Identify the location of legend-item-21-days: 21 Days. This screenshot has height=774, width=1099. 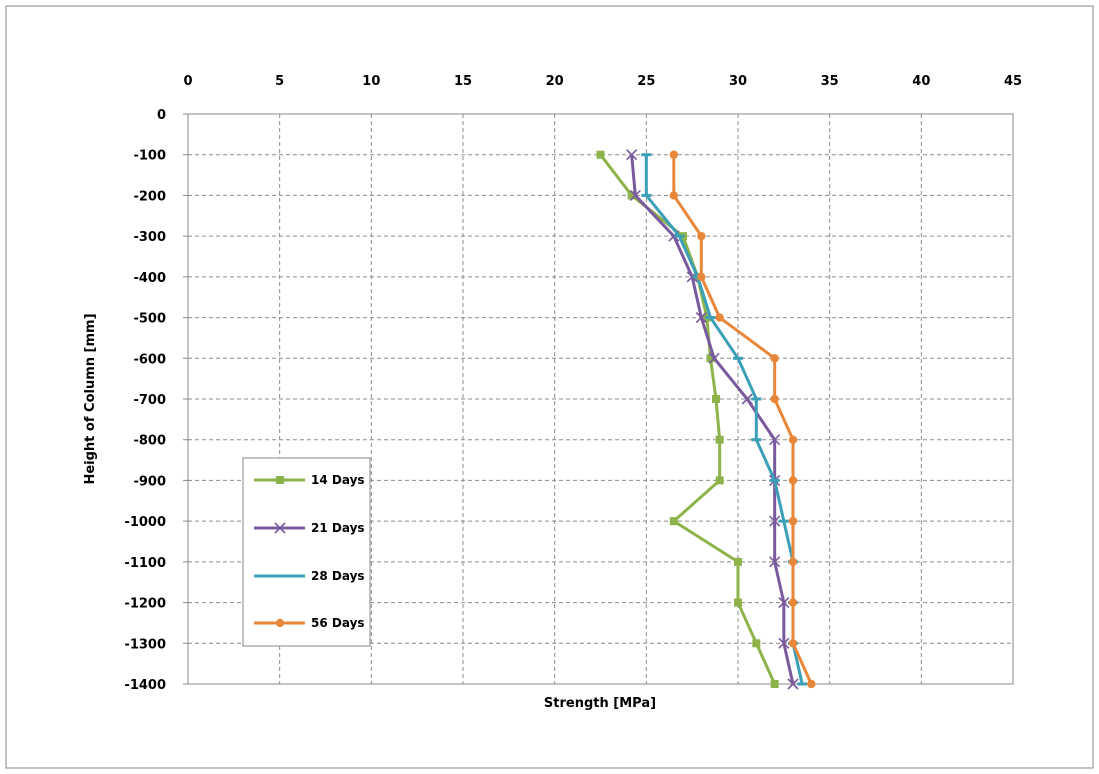
(309, 528).